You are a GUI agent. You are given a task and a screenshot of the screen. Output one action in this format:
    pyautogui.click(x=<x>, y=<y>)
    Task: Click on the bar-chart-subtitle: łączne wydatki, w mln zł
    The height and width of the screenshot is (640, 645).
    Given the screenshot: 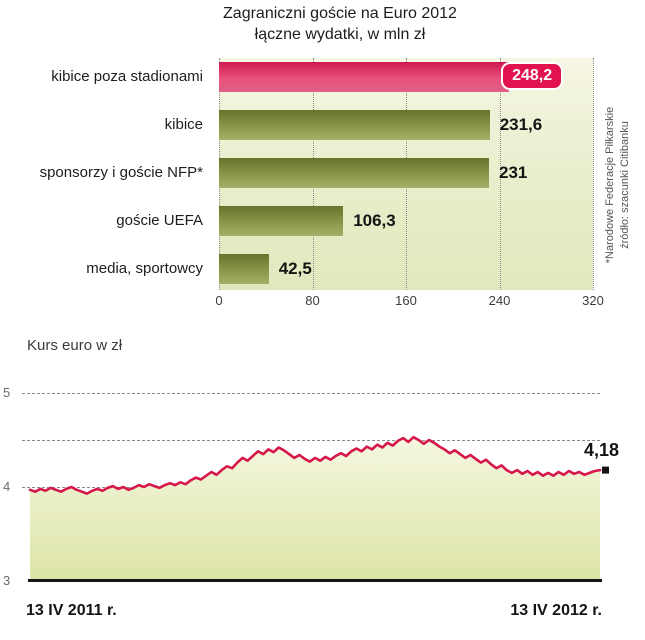 What is the action you would take?
    pyautogui.click(x=340, y=34)
    